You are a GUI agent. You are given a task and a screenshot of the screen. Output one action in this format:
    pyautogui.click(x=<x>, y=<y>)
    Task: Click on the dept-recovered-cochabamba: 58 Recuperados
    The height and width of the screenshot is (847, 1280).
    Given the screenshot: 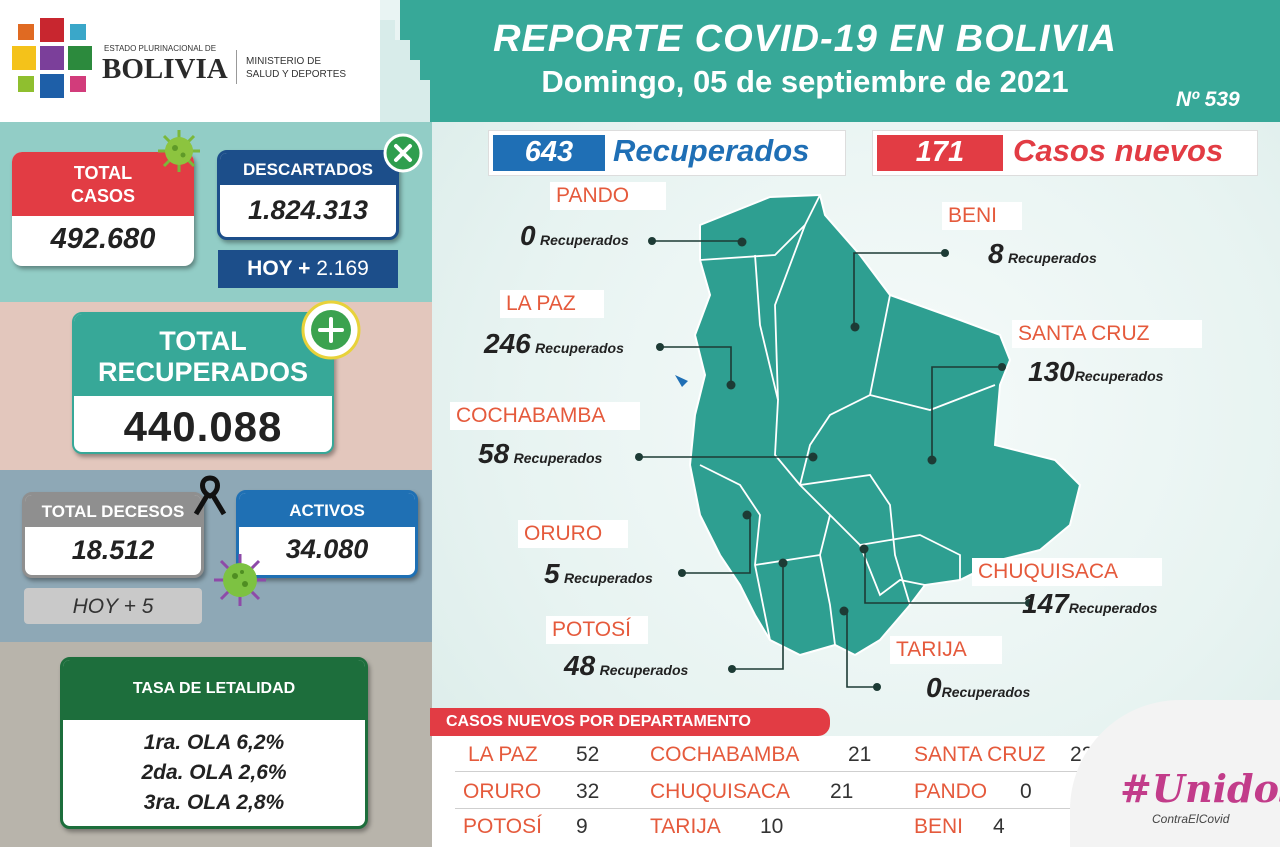 What is the action you would take?
    pyautogui.click(x=540, y=454)
    